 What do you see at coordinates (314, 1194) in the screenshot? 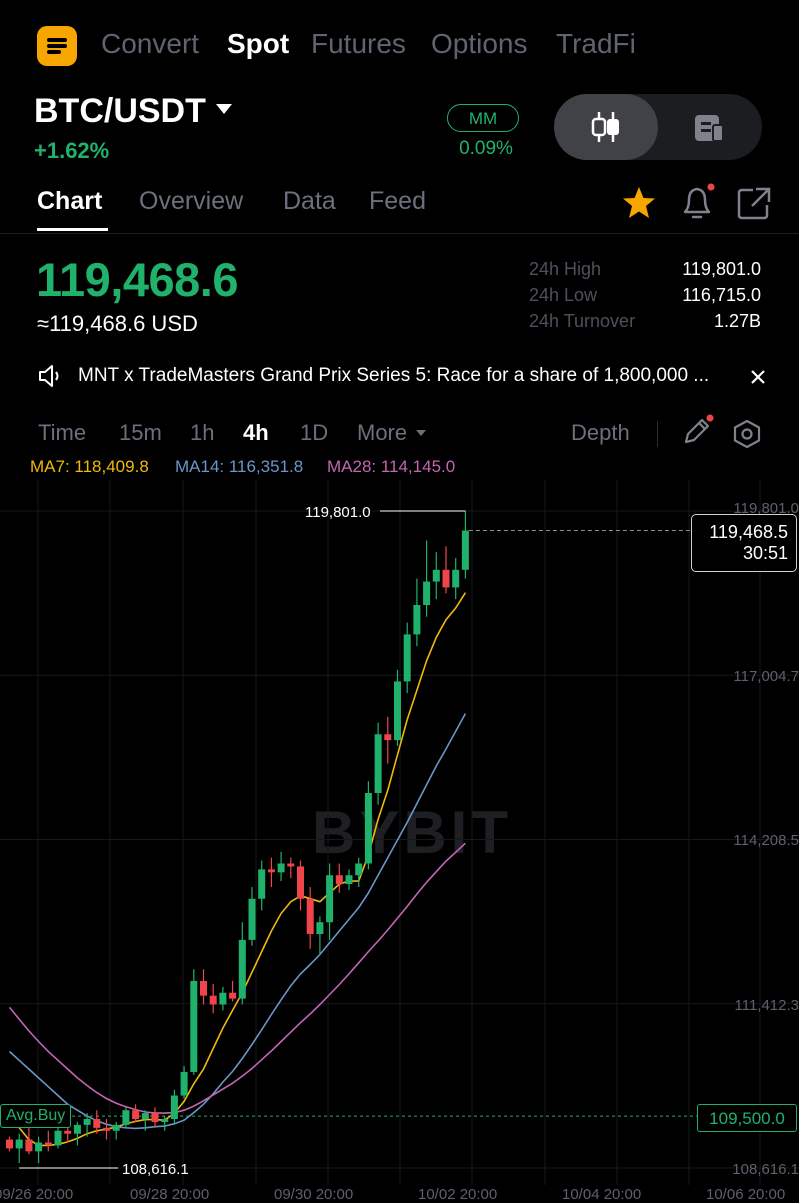
I see `x-tick-label: 09/30 20:00` at bounding box center [314, 1194].